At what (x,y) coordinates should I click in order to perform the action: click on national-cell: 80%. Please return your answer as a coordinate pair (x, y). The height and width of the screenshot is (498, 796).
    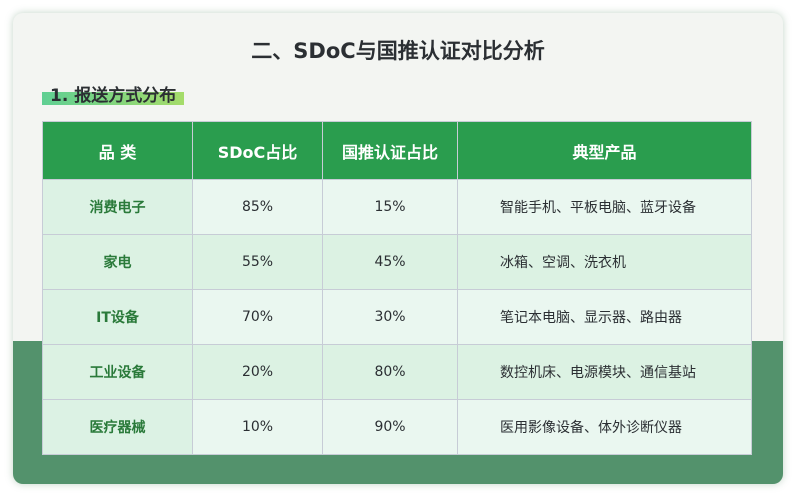
    Looking at the image, I should click on (390, 372).